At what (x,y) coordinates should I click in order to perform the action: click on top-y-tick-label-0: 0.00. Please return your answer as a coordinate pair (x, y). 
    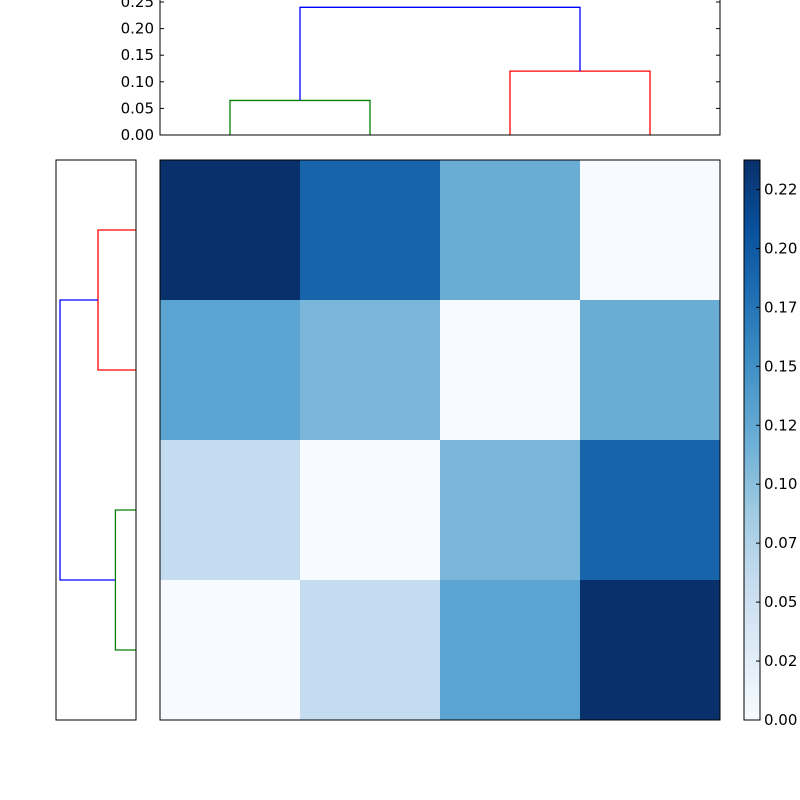
    Looking at the image, I should click on (137, 135).